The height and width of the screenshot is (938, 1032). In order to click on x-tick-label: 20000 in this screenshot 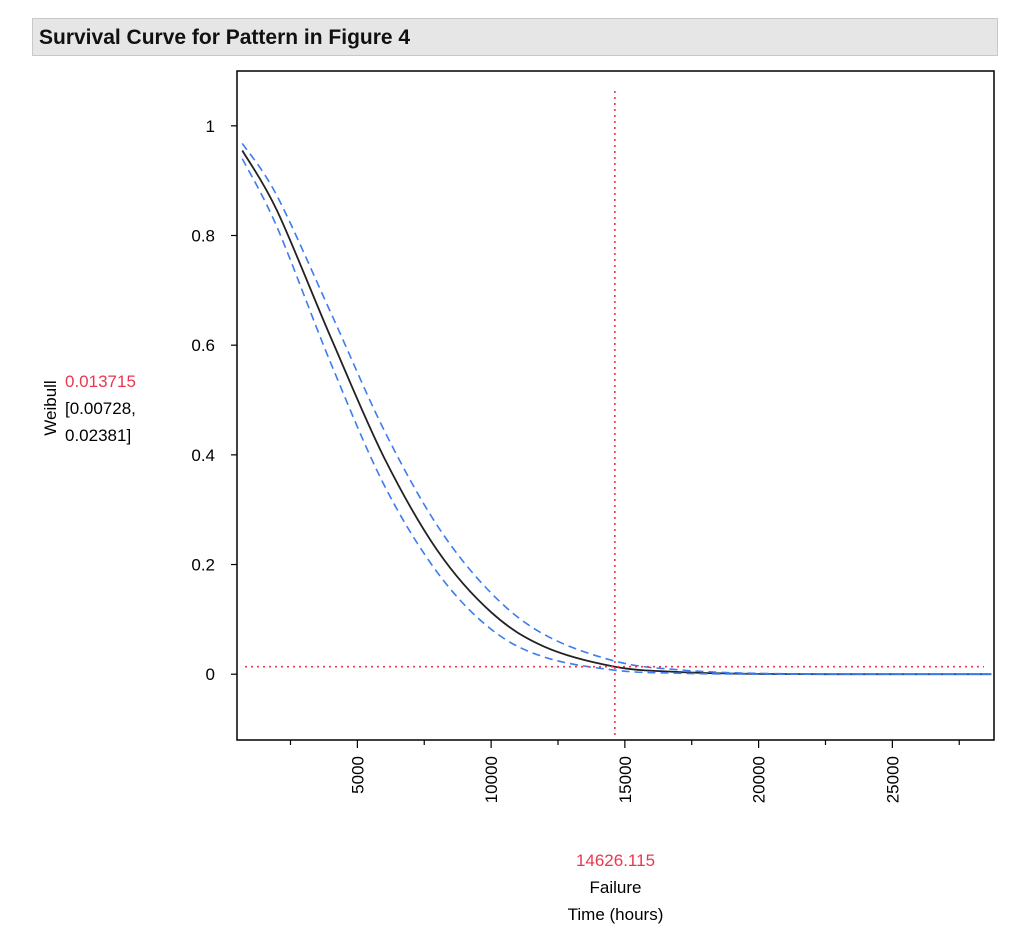, I will do `click(759, 779)`.